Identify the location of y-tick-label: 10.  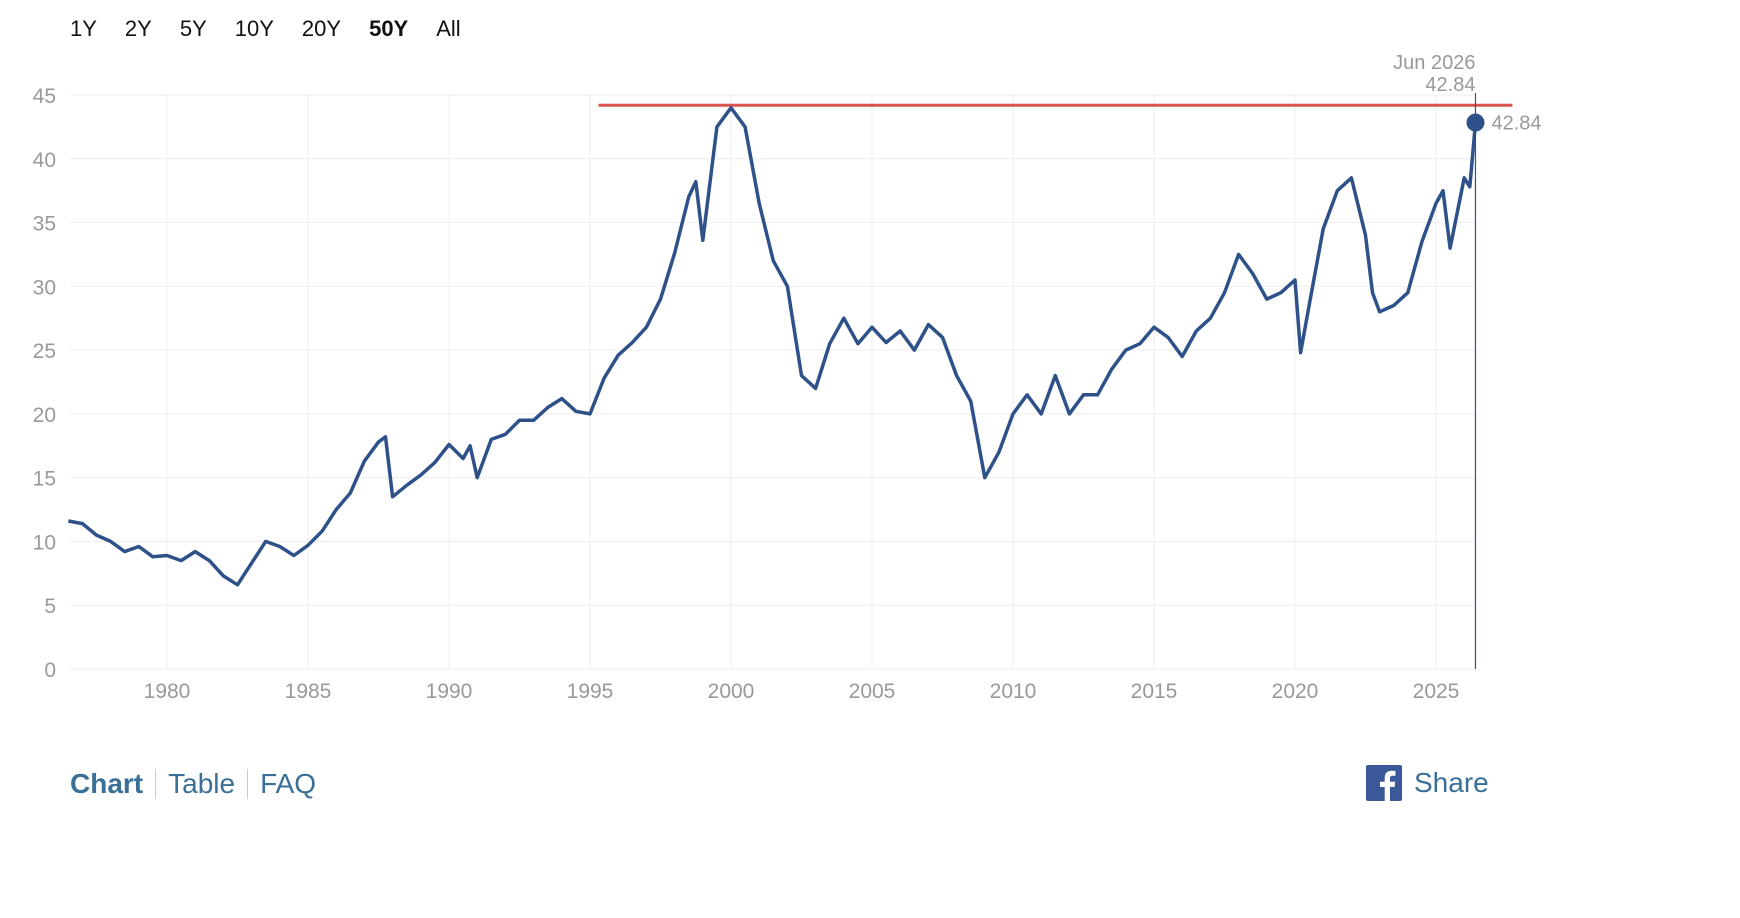
(44, 542).